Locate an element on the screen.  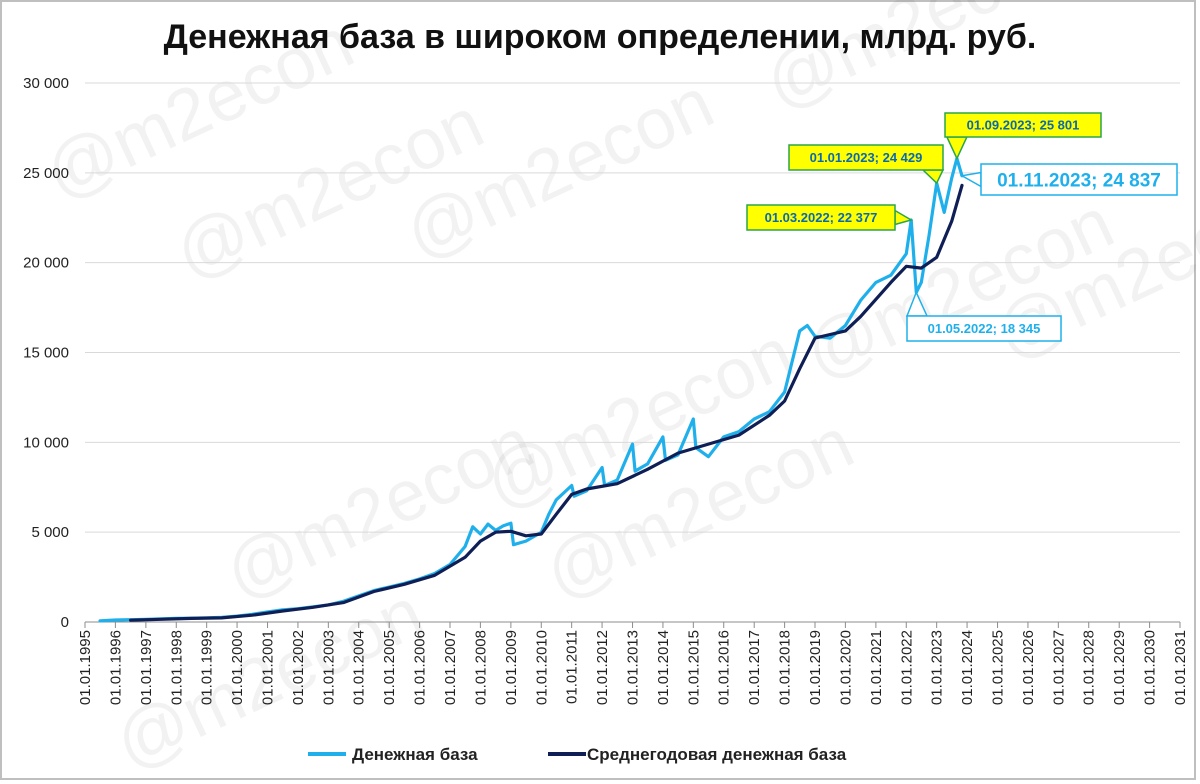
y-tick-label: 10 000 is located at coordinates (46, 442).